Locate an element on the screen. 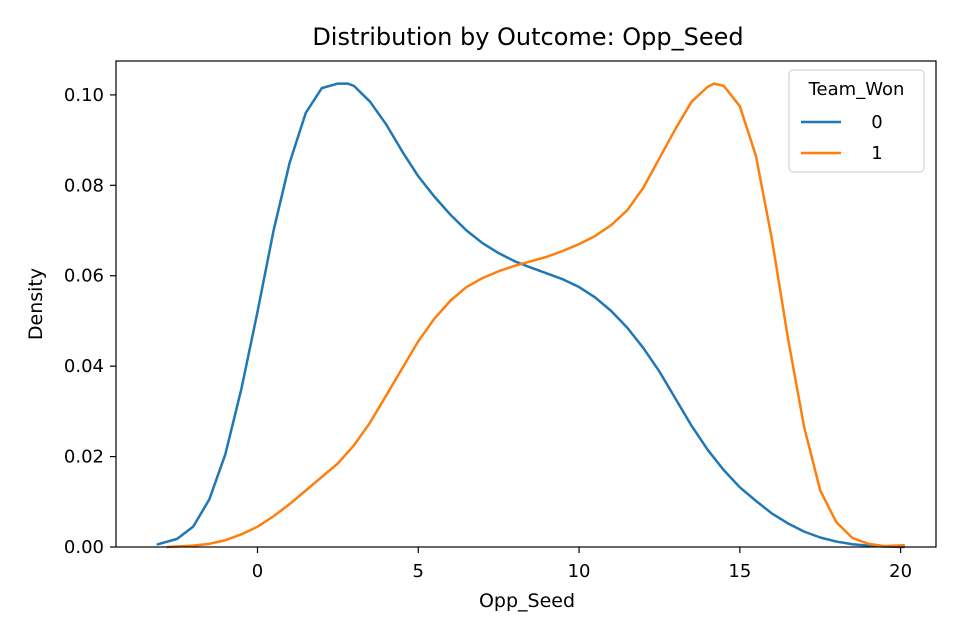 The height and width of the screenshot is (640, 960). x-axis-label: Opp_Seed is located at coordinates (527, 601).